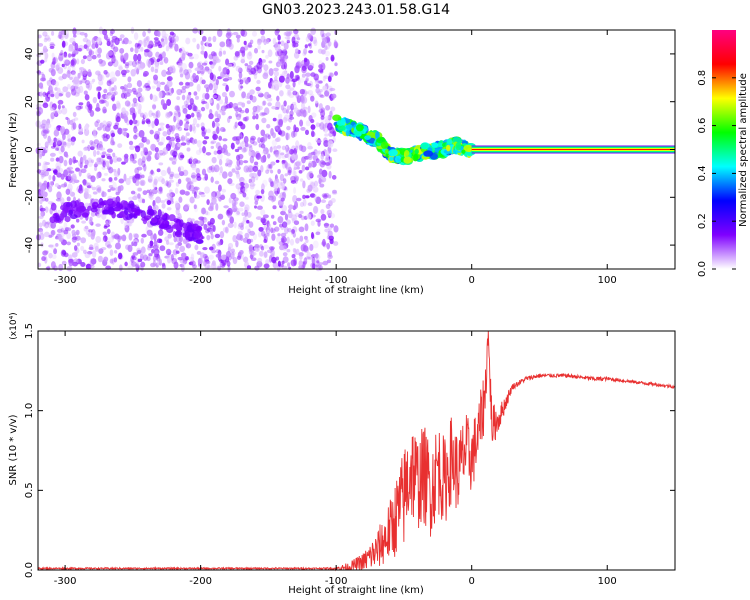 The image size is (750, 600). I want to click on tick-label: 40, so click(29, 54).